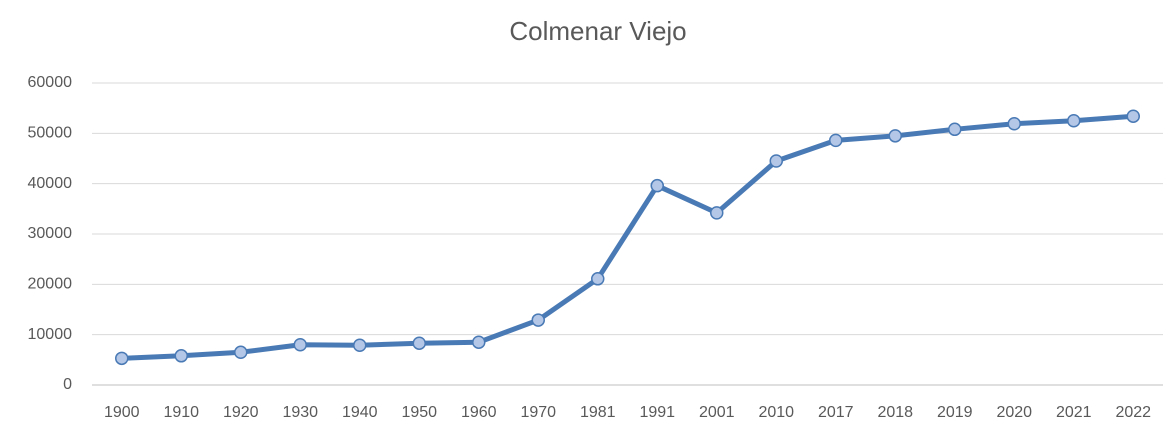 This screenshot has width=1170, height=428. Describe the element at coordinates (50, 284) in the screenshot. I see `y-tick-label: 20000` at that location.